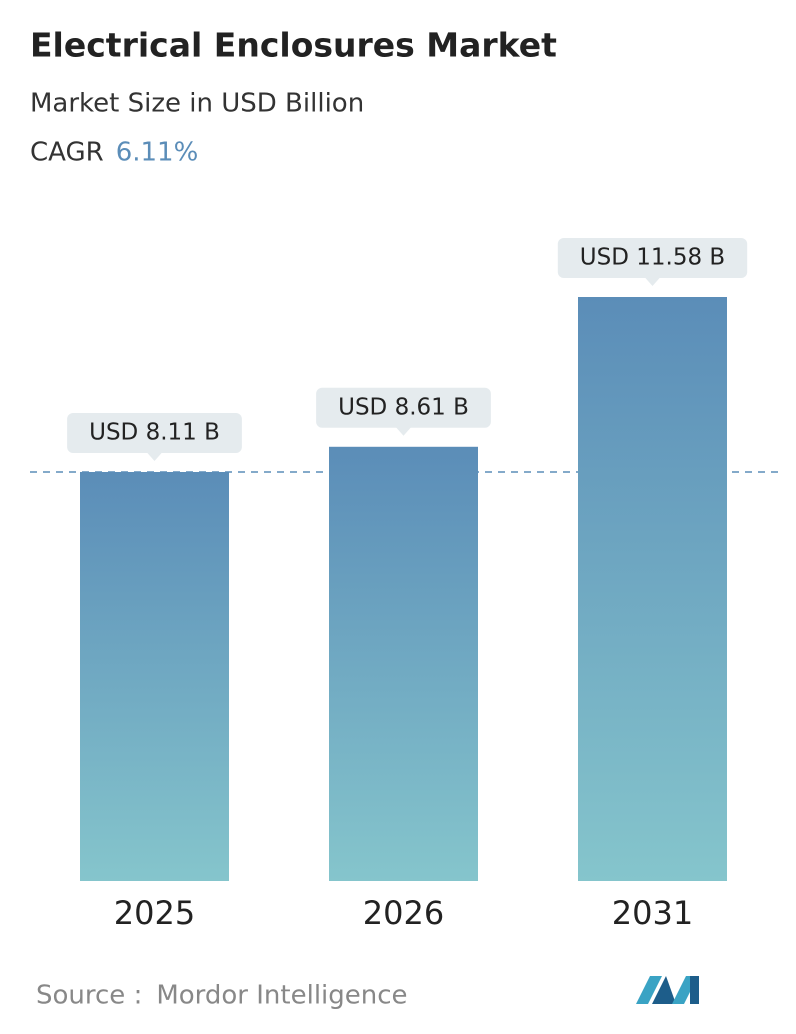 Image resolution: width=796 pixels, height=1034 pixels. Describe the element at coordinates (67, 153) in the screenshot. I see `cagr-label: CAGR` at that location.